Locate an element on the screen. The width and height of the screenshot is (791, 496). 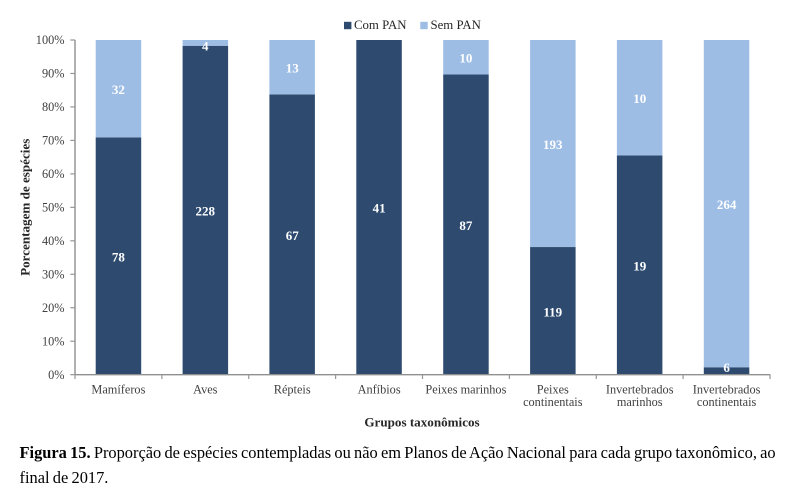
svg-text: 119 is located at coordinates (552, 311).